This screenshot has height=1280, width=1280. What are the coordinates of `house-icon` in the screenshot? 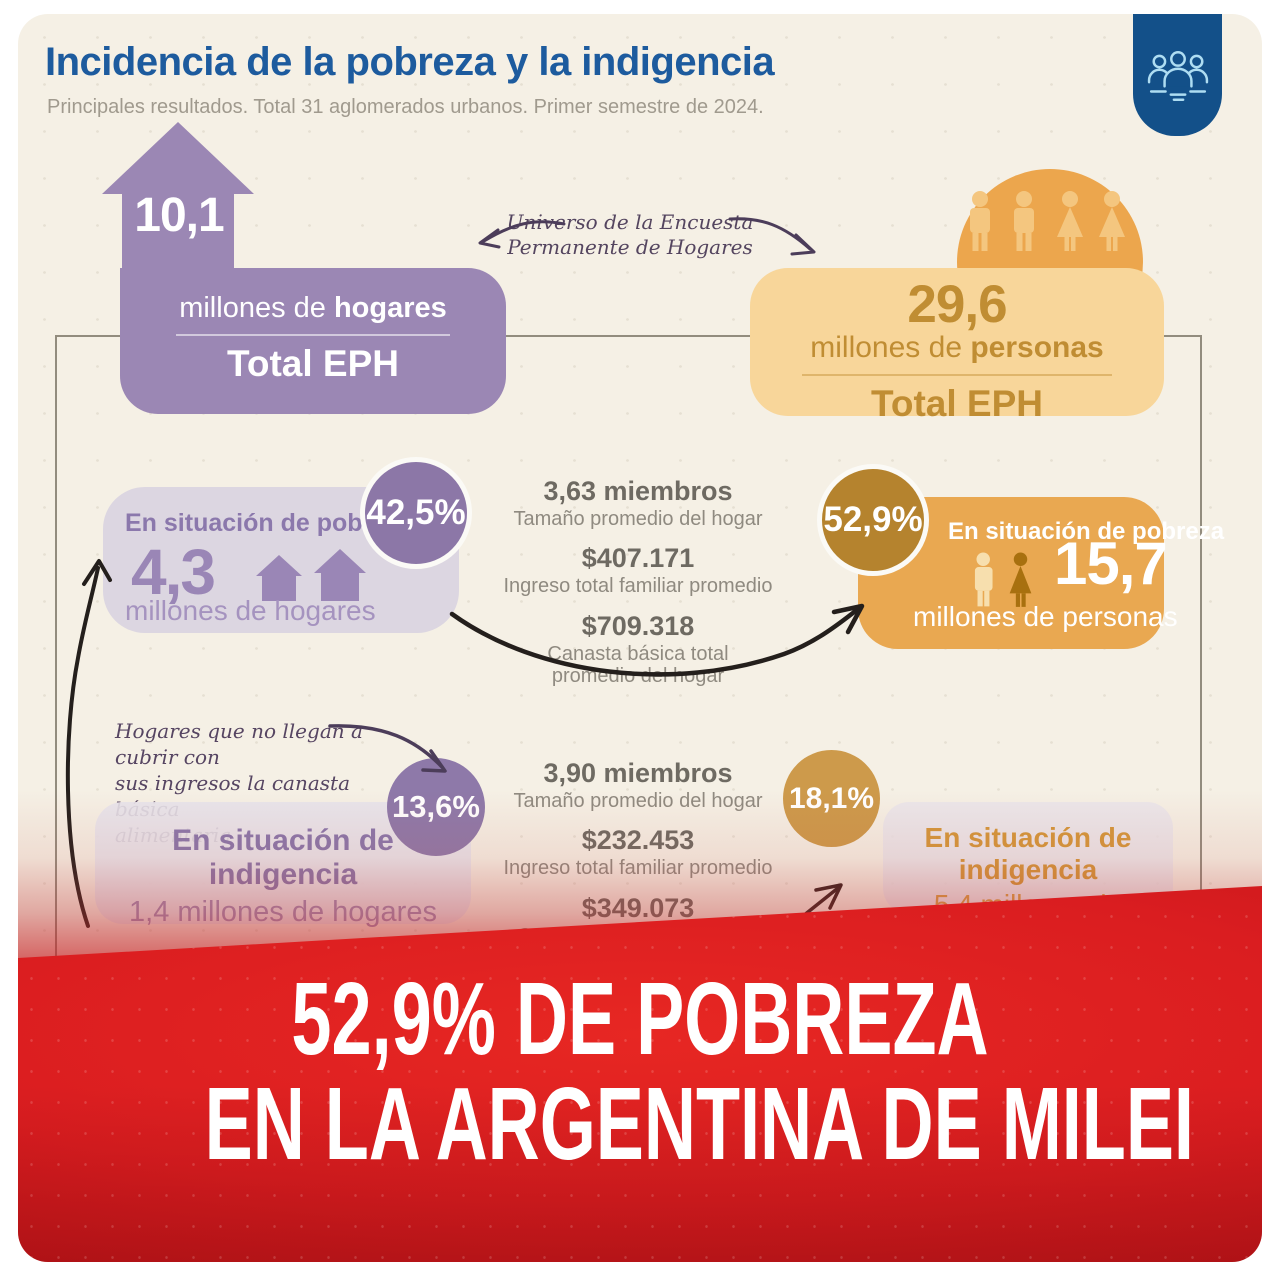 It's located at (178, 198).